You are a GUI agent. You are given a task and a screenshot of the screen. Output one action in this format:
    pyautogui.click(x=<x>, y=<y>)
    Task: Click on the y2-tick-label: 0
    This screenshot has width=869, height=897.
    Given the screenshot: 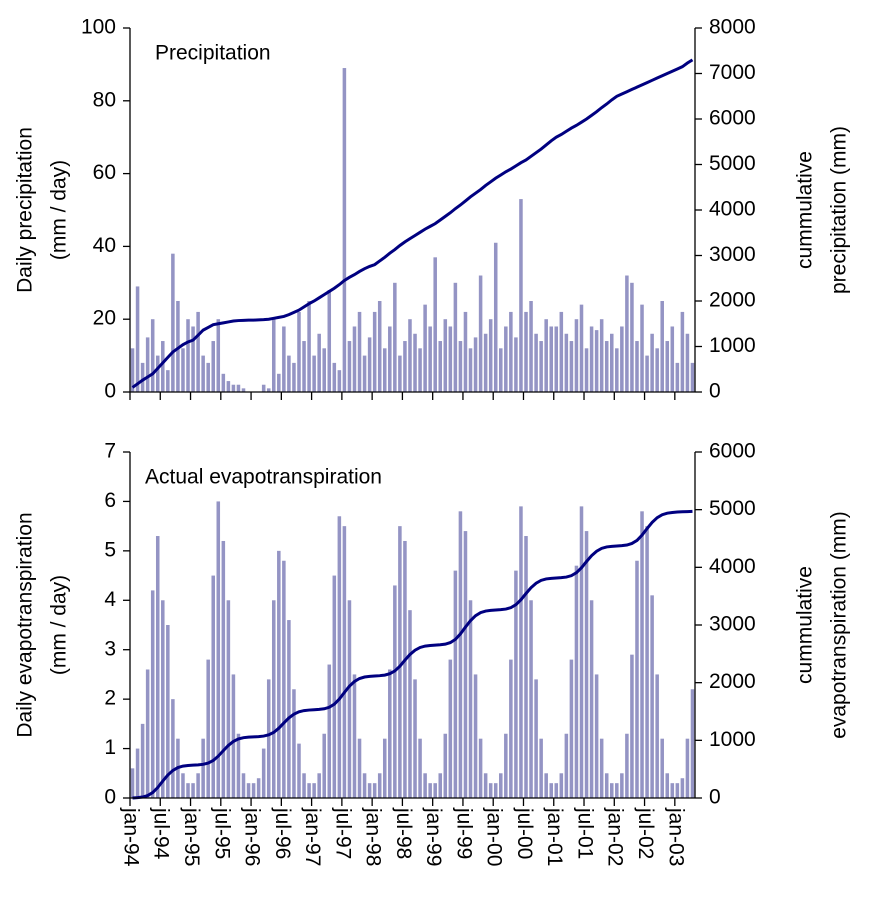 What is the action you would take?
    pyautogui.click(x=715, y=391)
    